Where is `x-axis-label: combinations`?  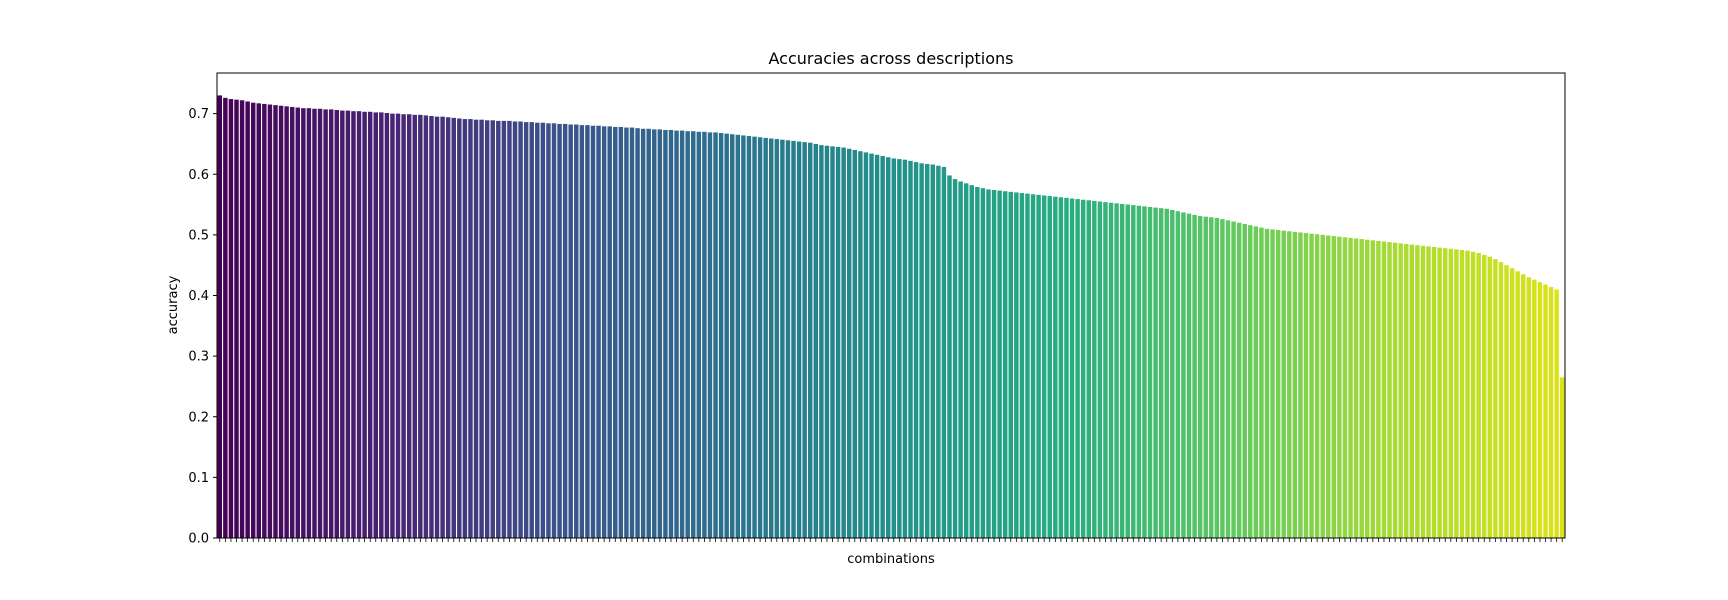 x-axis-label: combinations is located at coordinates (891, 559).